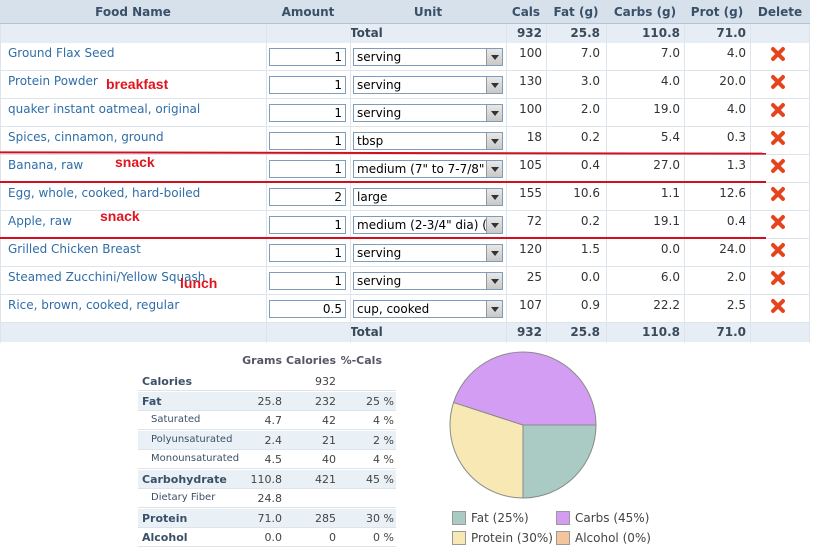 This screenshot has width=817, height=555. I want to click on food-name-link: Grilled Chicken Breast, so click(74, 249).